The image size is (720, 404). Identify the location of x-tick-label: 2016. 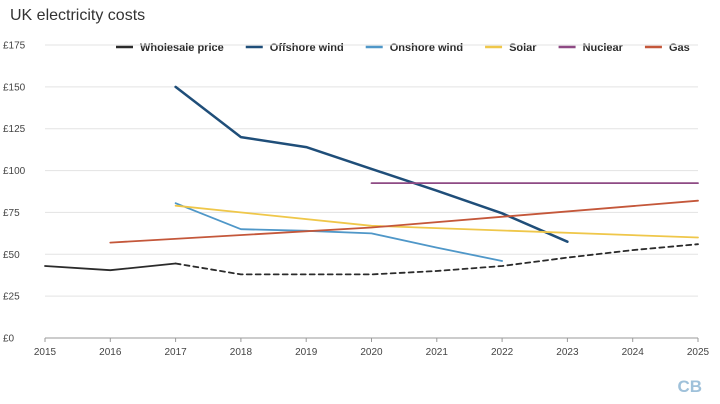
(110, 352).